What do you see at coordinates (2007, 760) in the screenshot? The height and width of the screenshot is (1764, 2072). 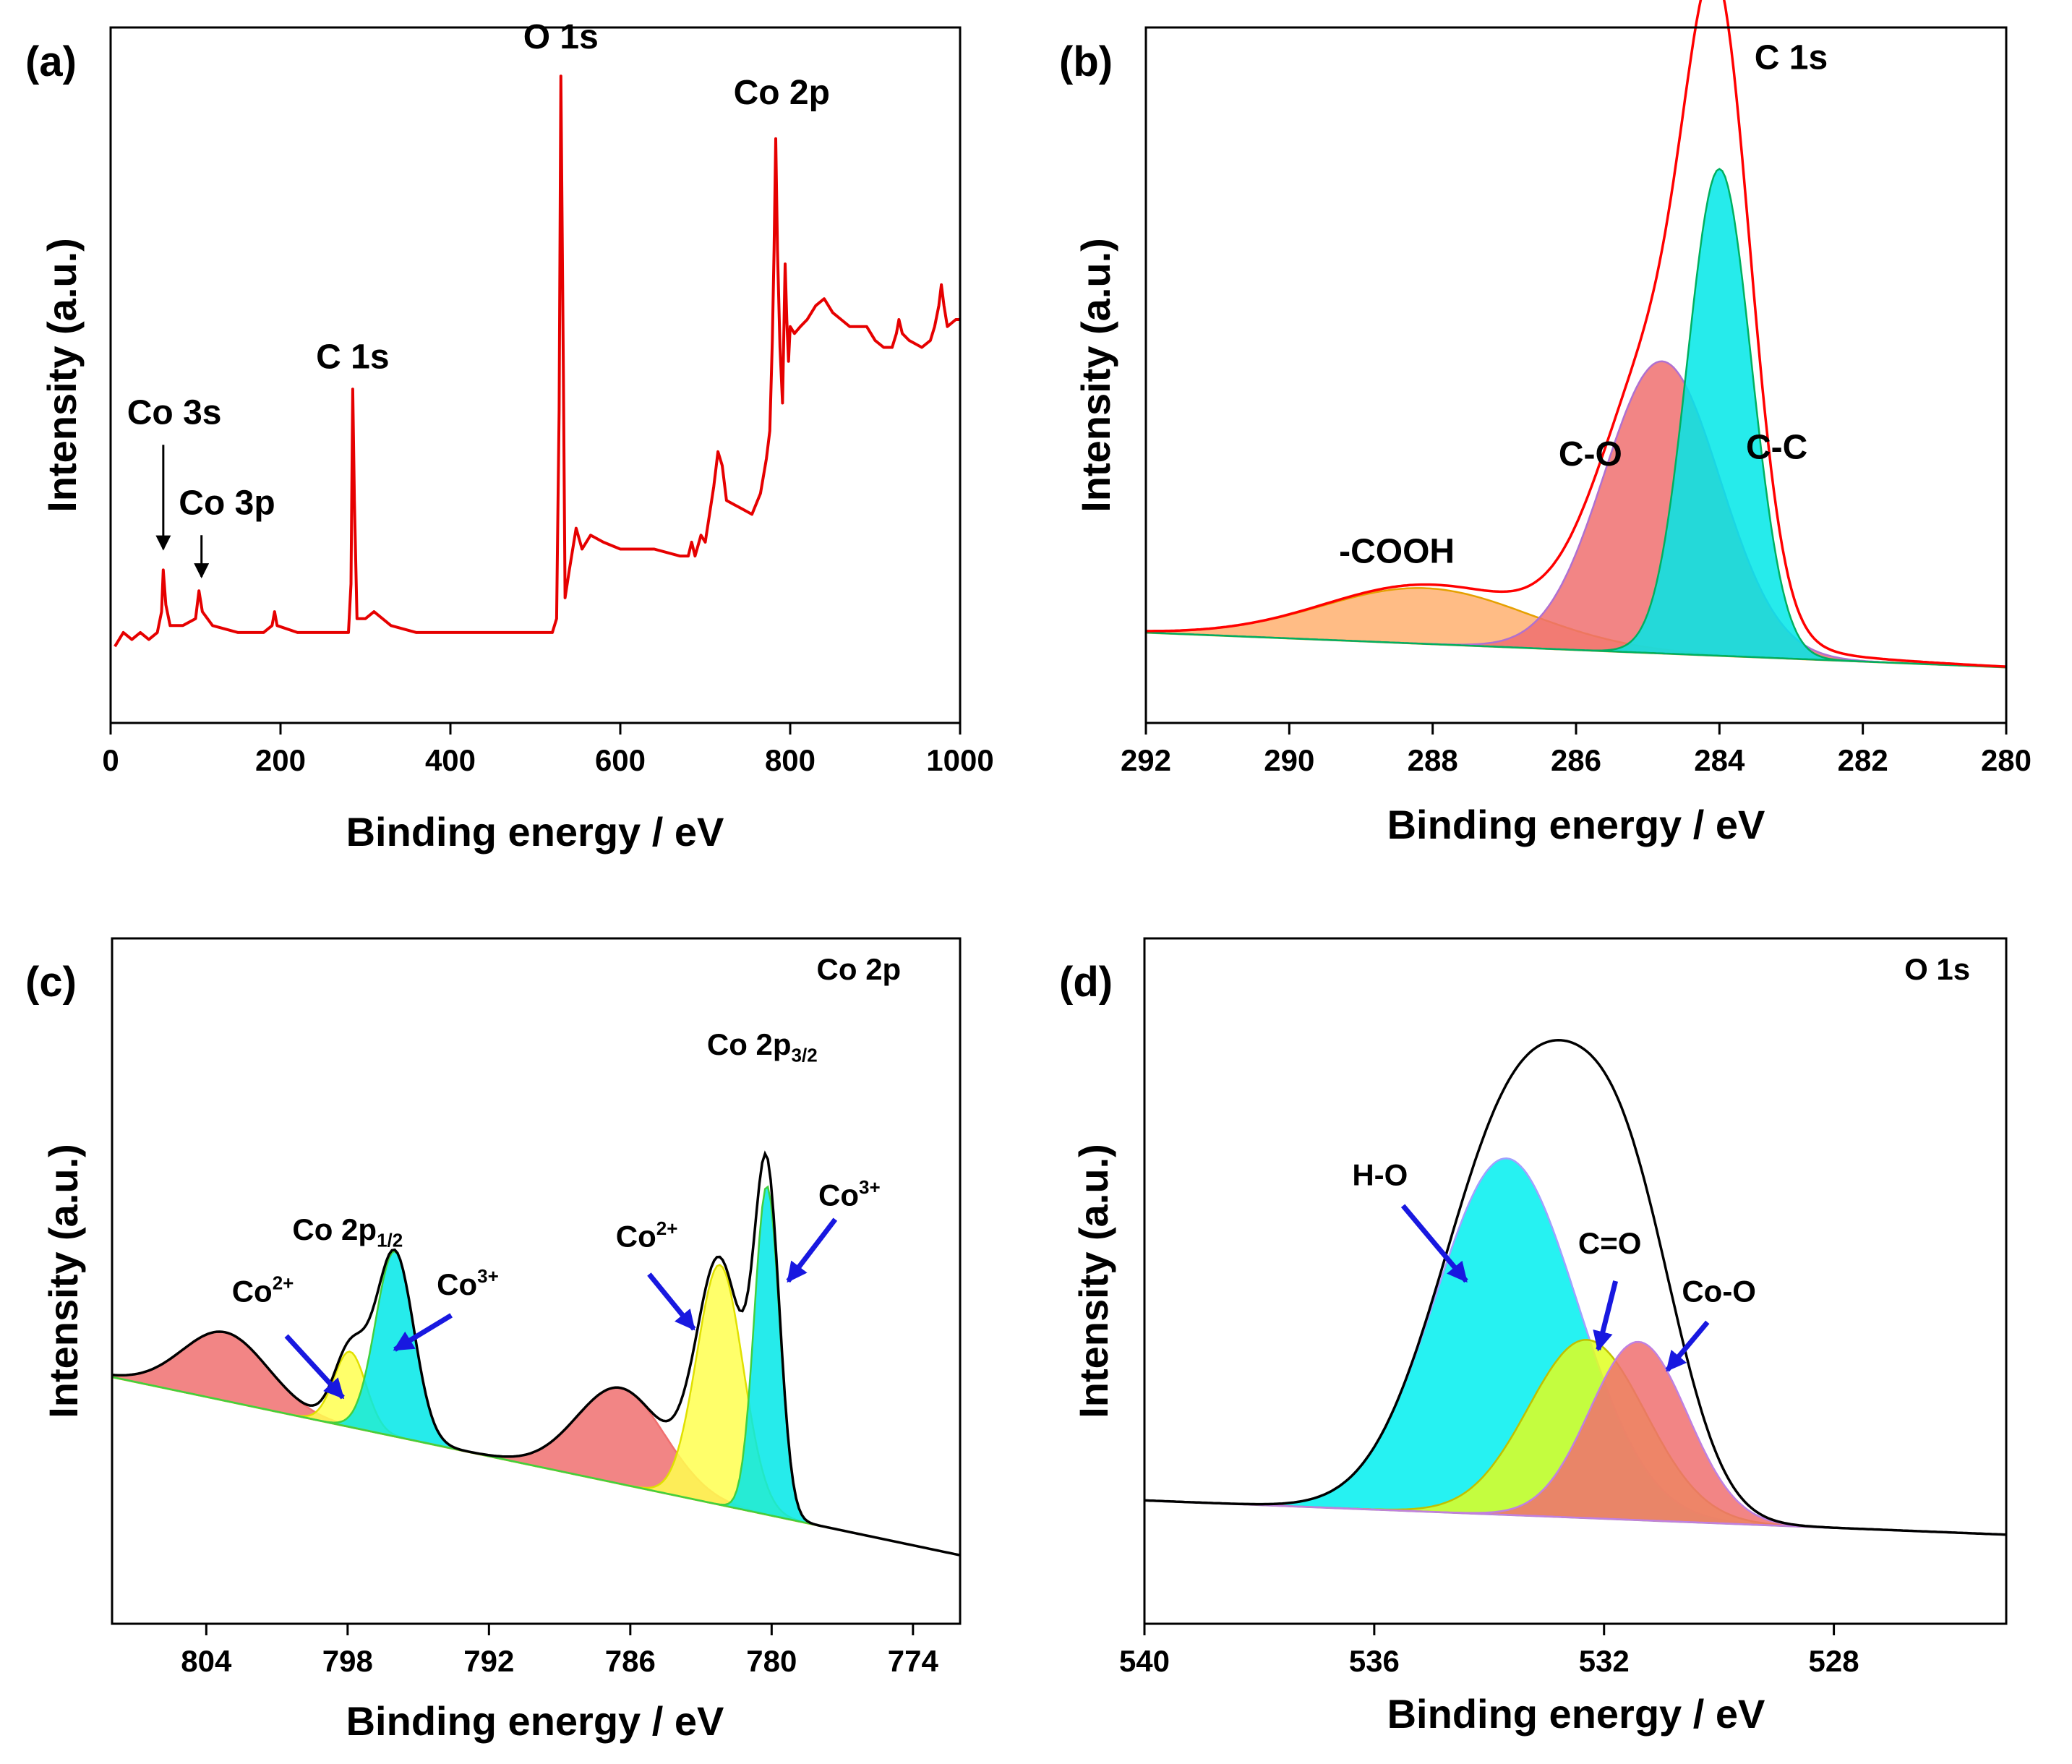 I see `x-tick-label: 280` at bounding box center [2007, 760].